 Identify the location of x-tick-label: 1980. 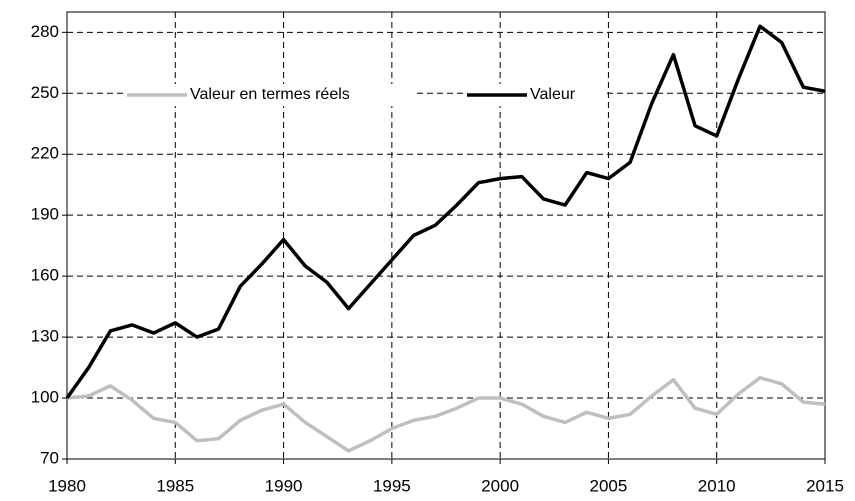
(67, 485).